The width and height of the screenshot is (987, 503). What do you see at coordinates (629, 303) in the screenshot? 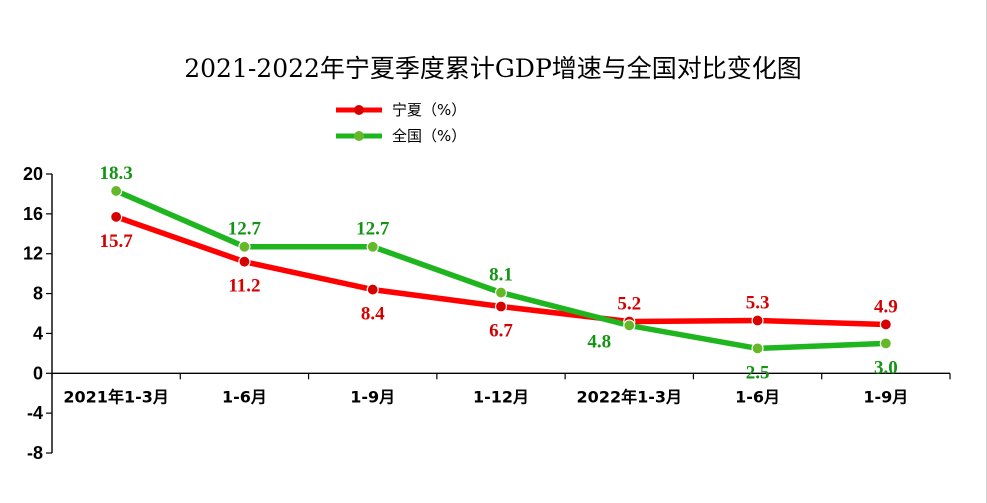
I see `data-label-ningxia: 5.2` at bounding box center [629, 303].